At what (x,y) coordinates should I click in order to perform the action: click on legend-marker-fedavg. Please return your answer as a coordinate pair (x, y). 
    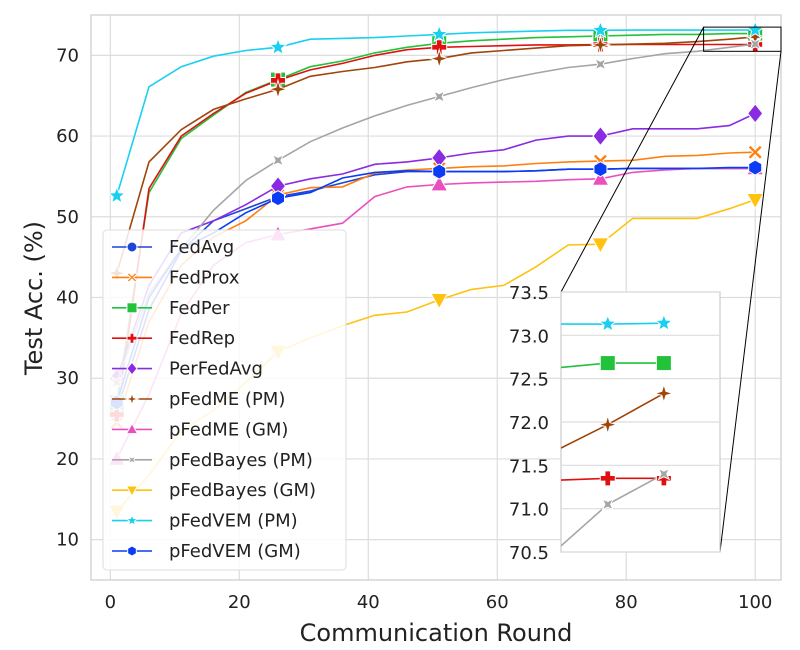
    Looking at the image, I should click on (132, 247).